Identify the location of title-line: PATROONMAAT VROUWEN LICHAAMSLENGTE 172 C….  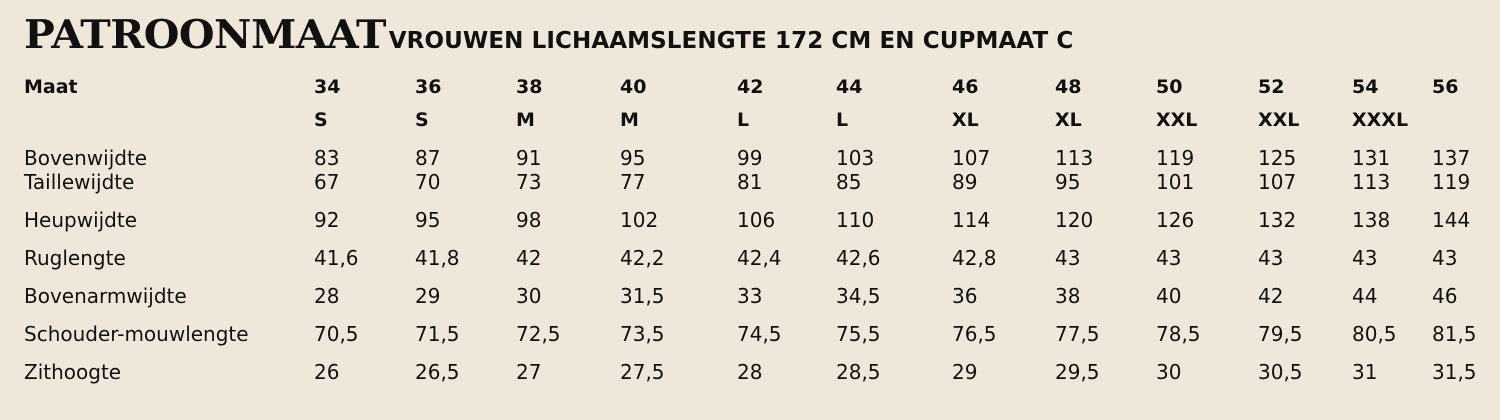
(548, 35).